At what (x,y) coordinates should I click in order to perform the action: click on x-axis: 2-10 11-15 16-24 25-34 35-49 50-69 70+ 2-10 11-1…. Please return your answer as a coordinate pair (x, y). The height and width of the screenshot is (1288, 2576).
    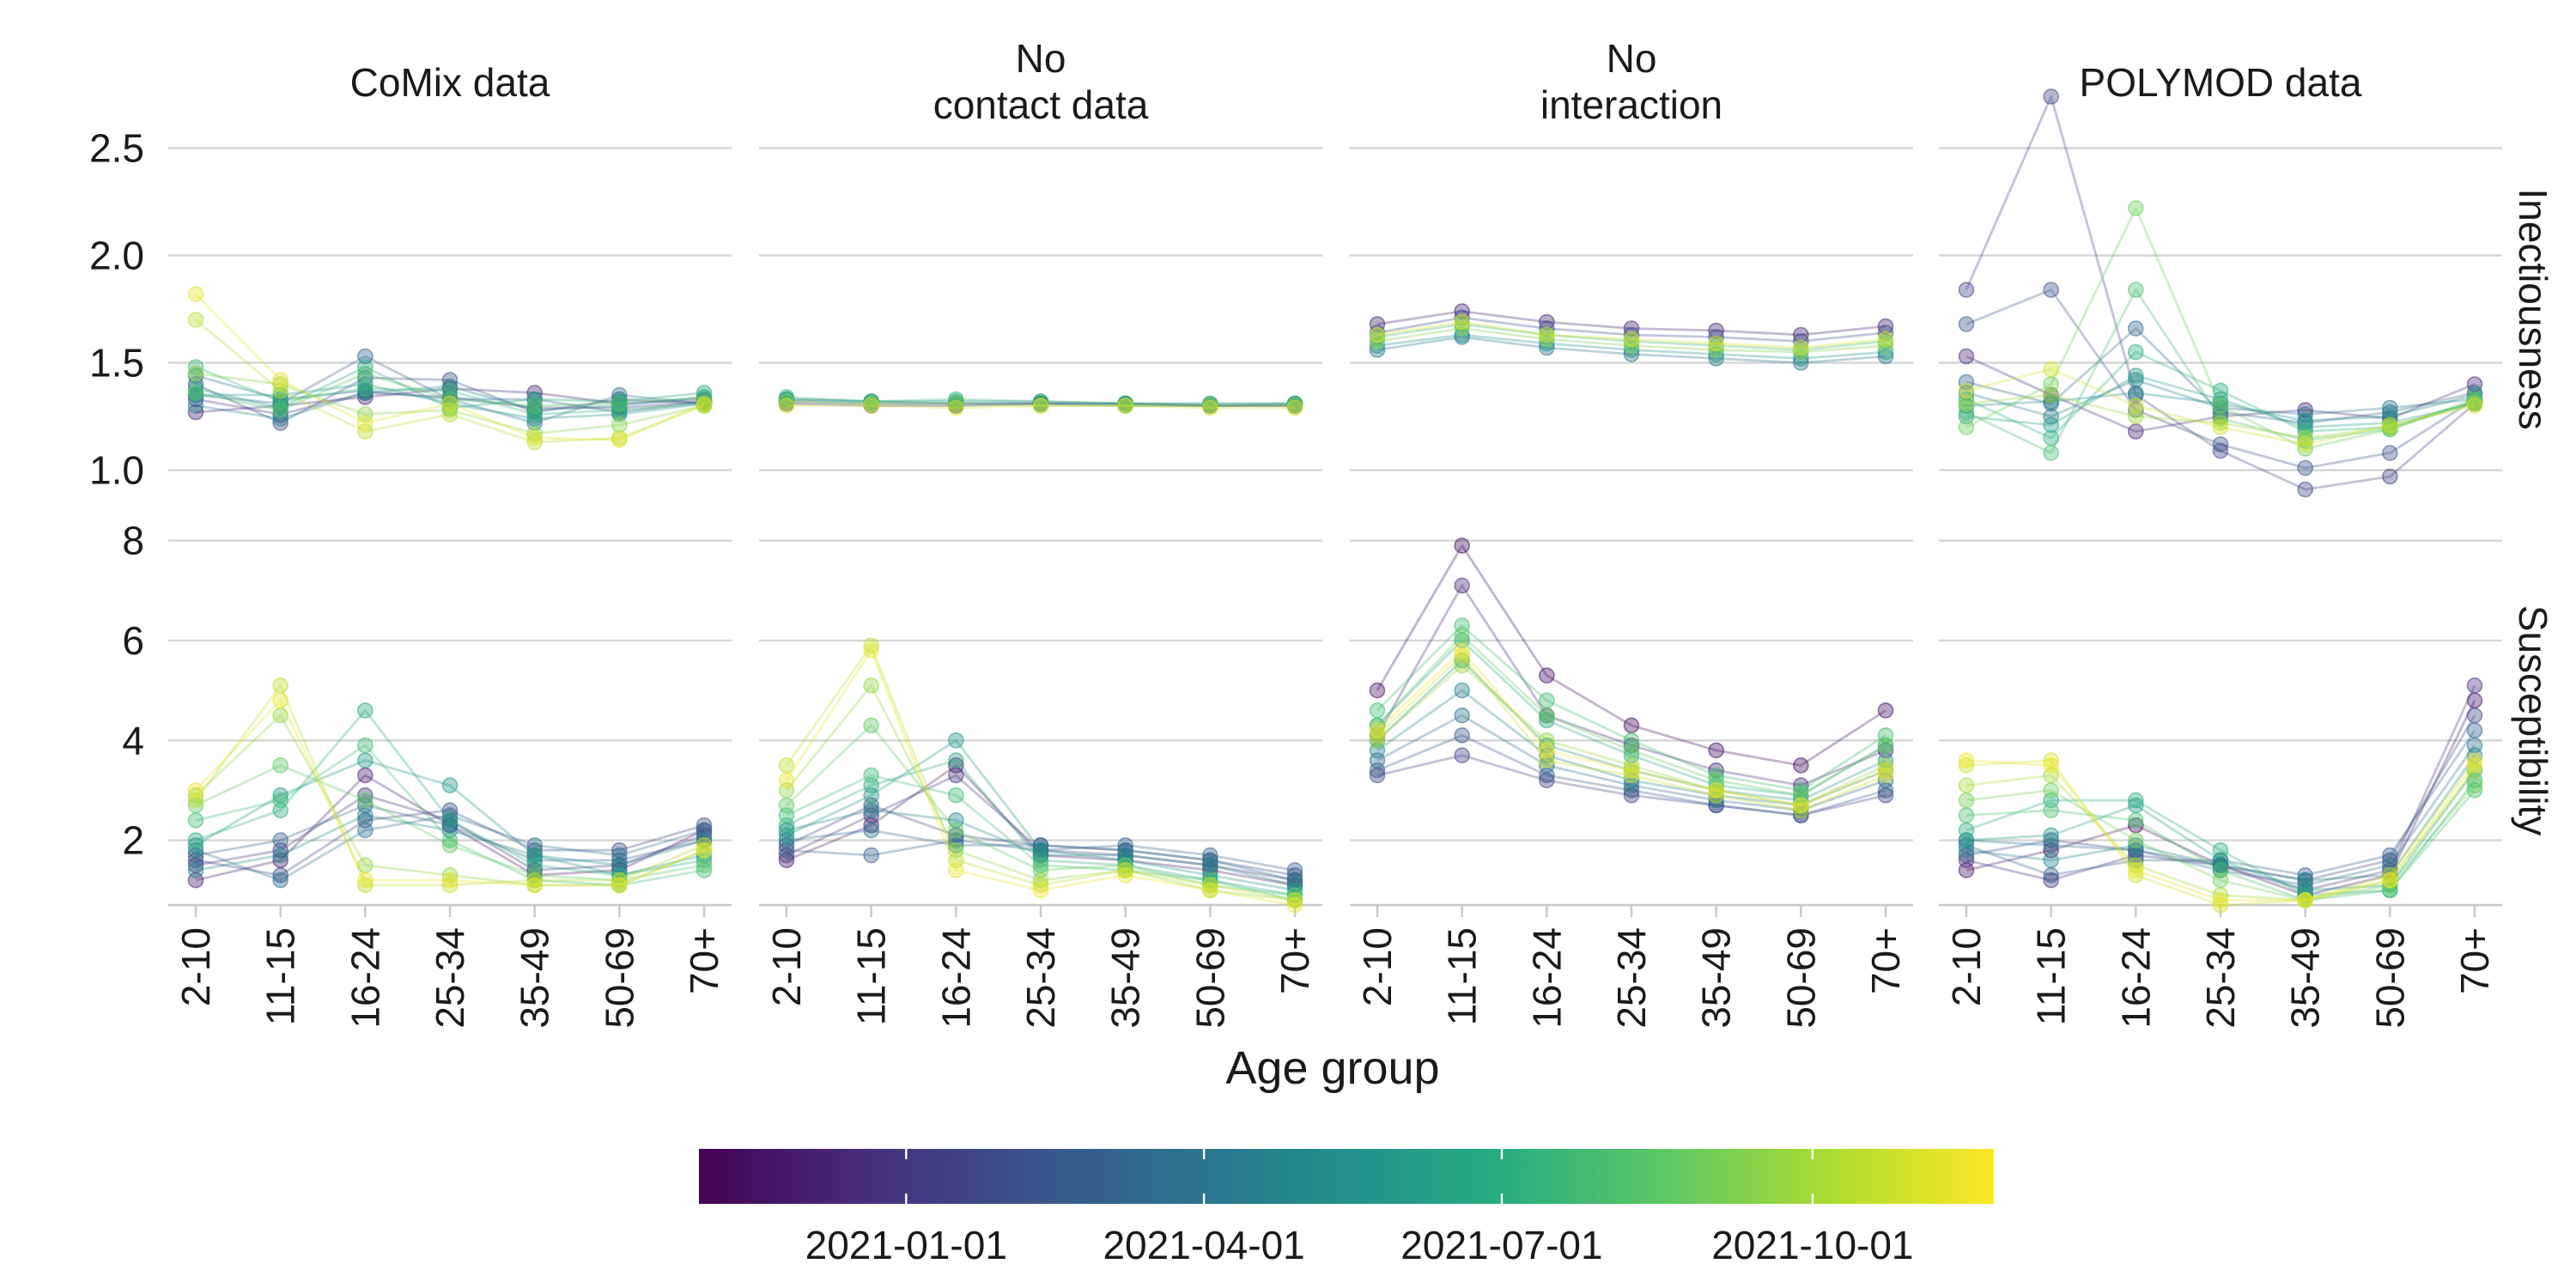
    Looking at the image, I should click on (1335, 978).